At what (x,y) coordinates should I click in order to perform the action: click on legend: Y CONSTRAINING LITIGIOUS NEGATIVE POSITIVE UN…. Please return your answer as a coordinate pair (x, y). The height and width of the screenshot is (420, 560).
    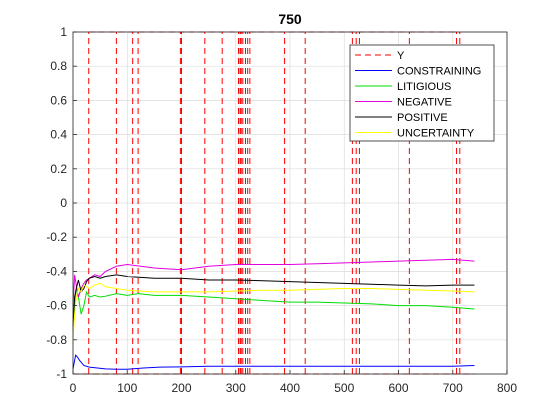
    Looking at the image, I should click on (422, 93).